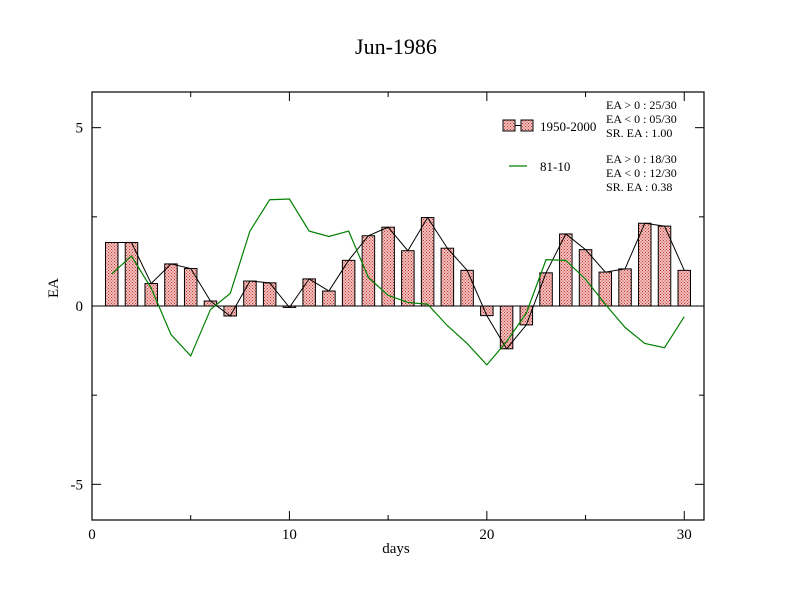  What do you see at coordinates (80, 307) in the screenshot?
I see `y-tick-label: 0` at bounding box center [80, 307].